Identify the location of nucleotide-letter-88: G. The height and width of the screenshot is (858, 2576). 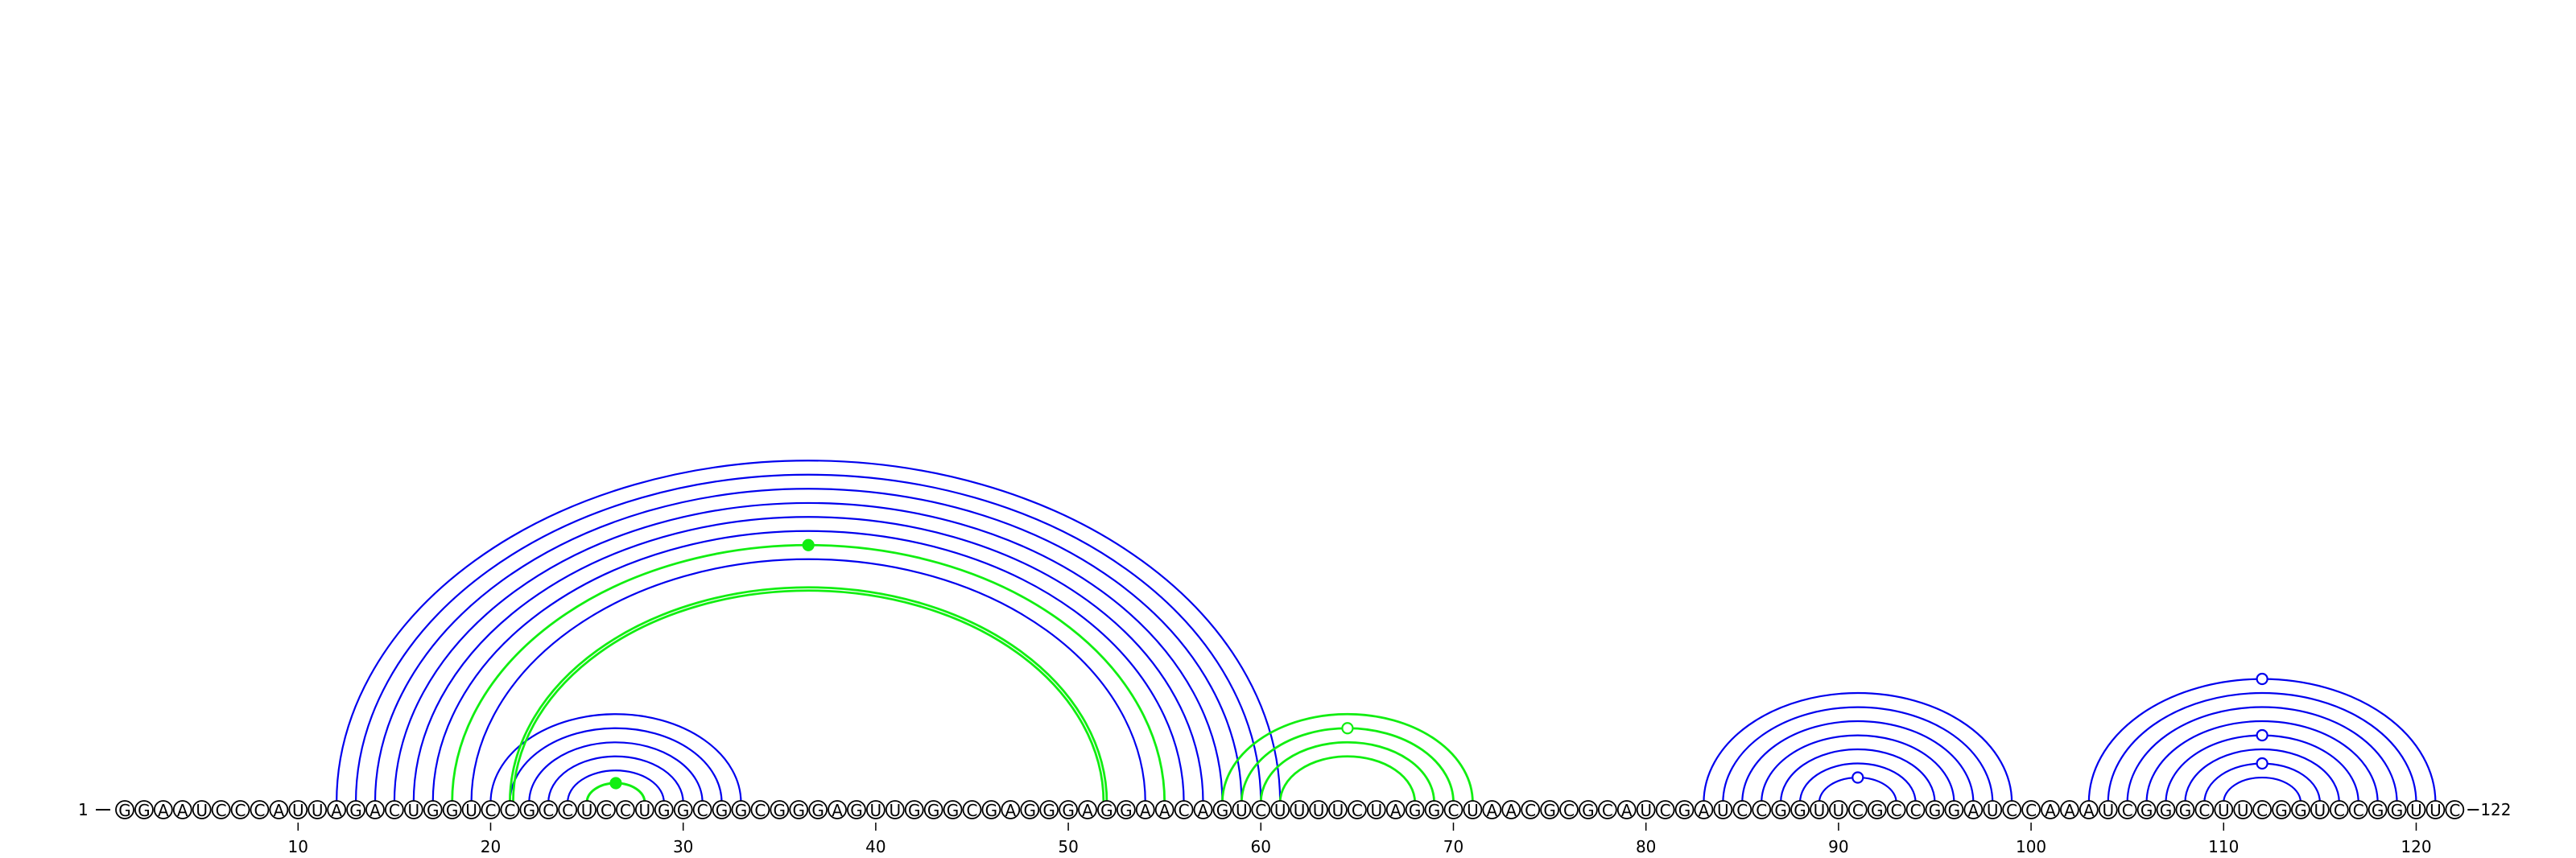
(1800, 811).